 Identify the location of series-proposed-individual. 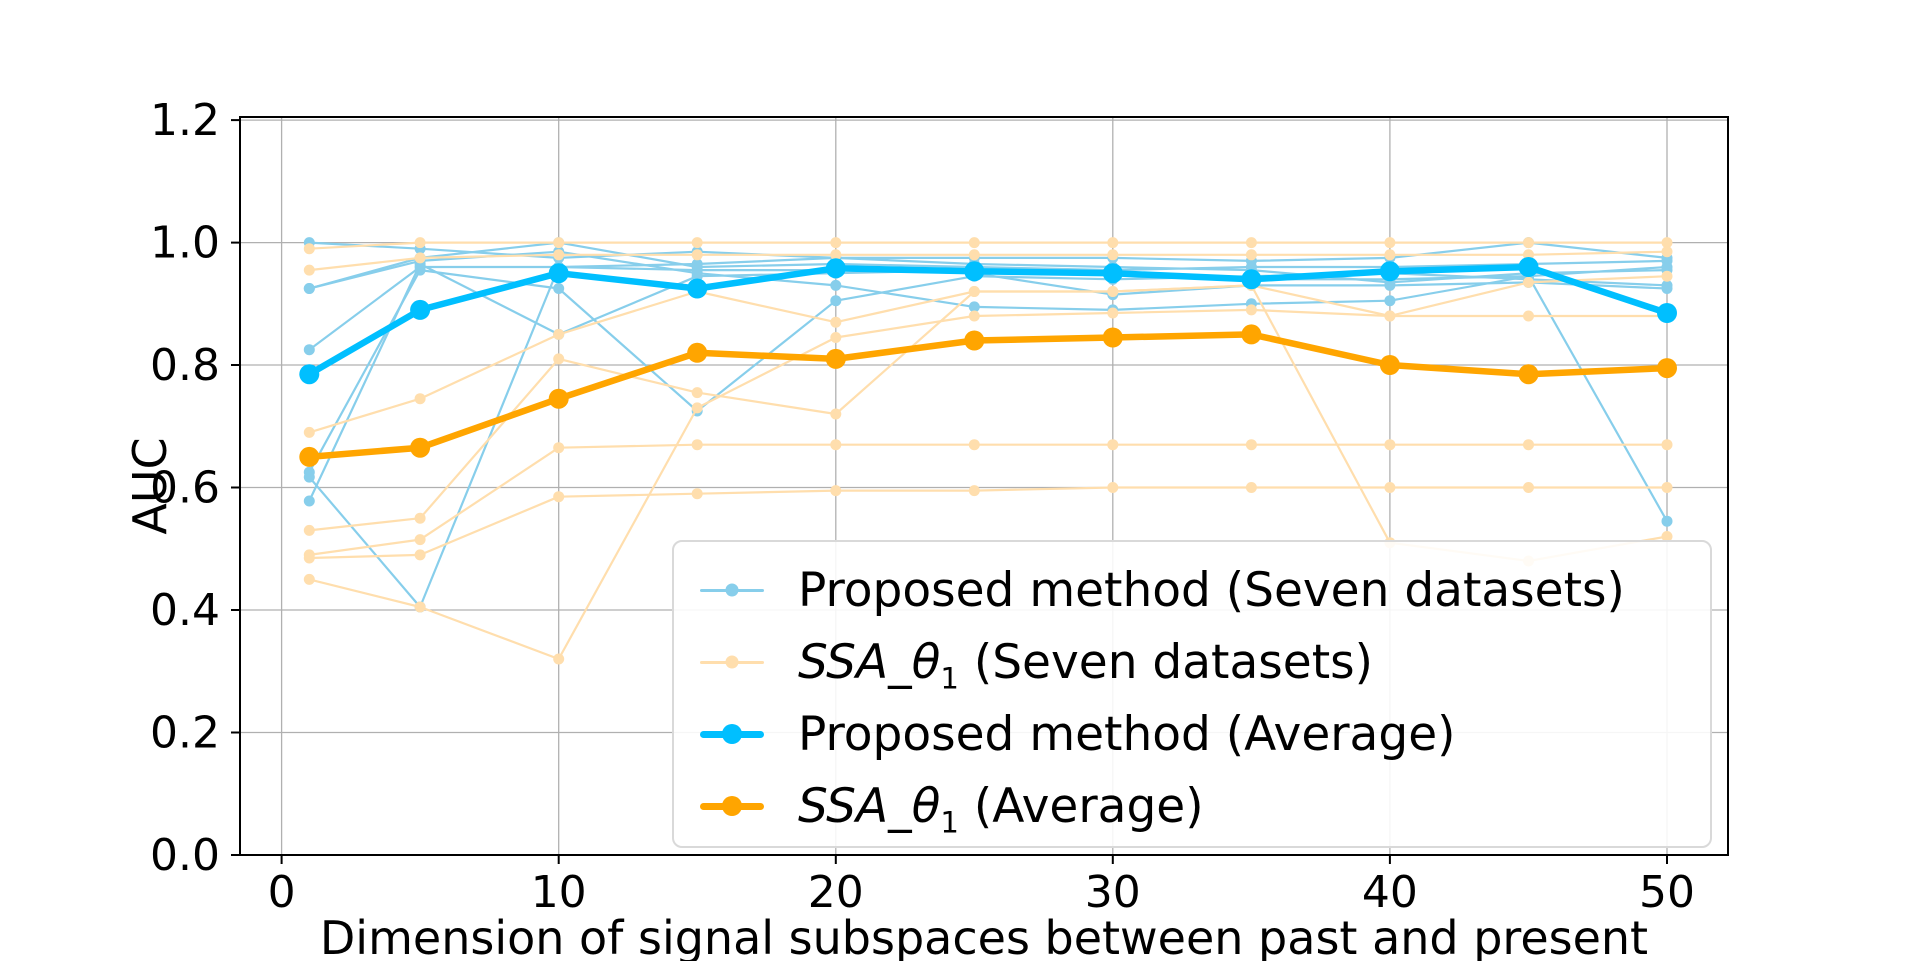
(988, 252).